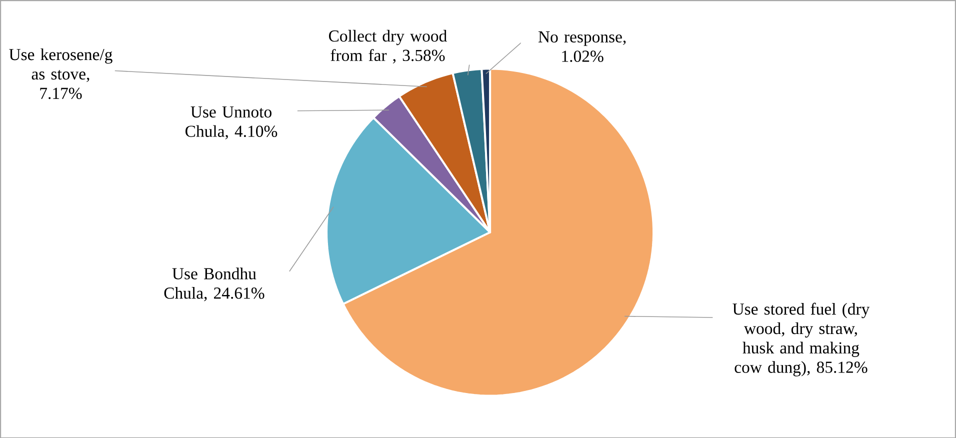  Describe the element at coordinates (232, 123) in the screenshot. I see `slice-label: Use Unnoto Chula, 4.10%` at that location.